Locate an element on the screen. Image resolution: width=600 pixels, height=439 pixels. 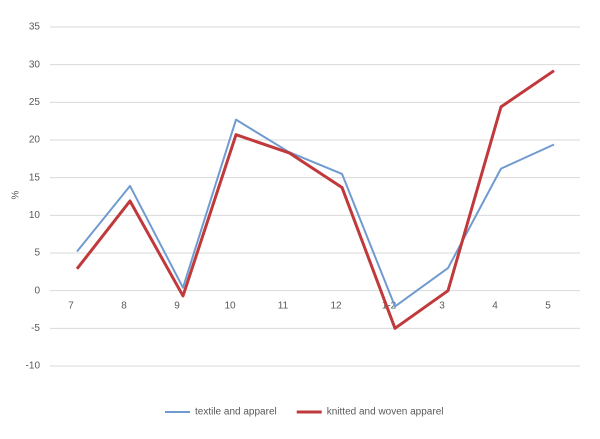
x-tick-label: 1-2 is located at coordinates (389, 305).